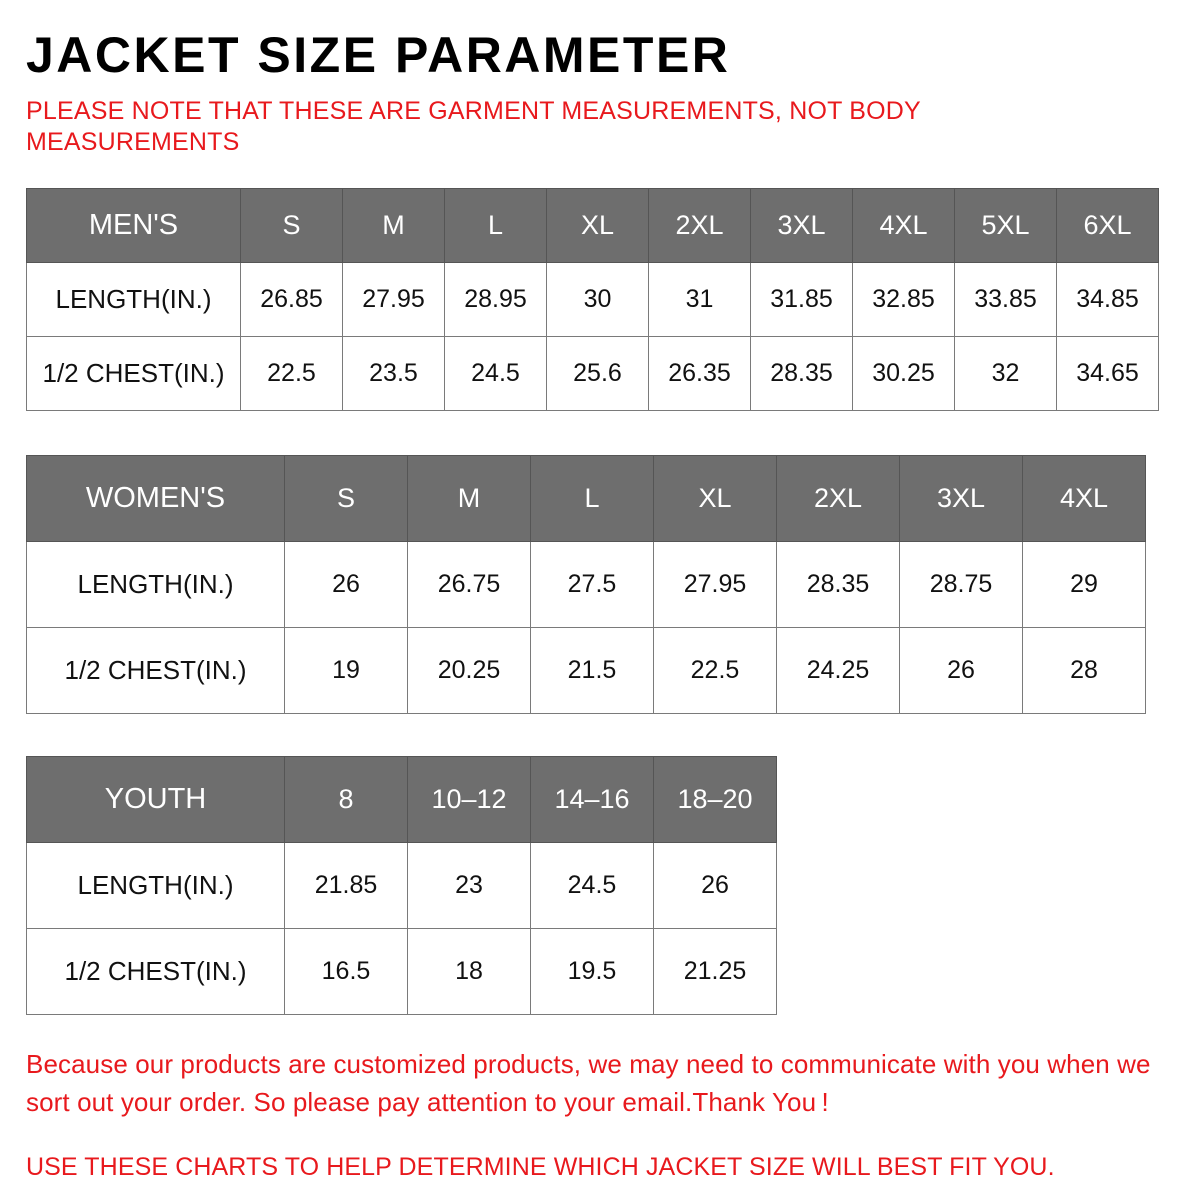 Image resolution: width=1200 pixels, height=1200 pixels. I want to click on mens-chest-label: 1/2 CHEST(IN.), so click(133, 373).